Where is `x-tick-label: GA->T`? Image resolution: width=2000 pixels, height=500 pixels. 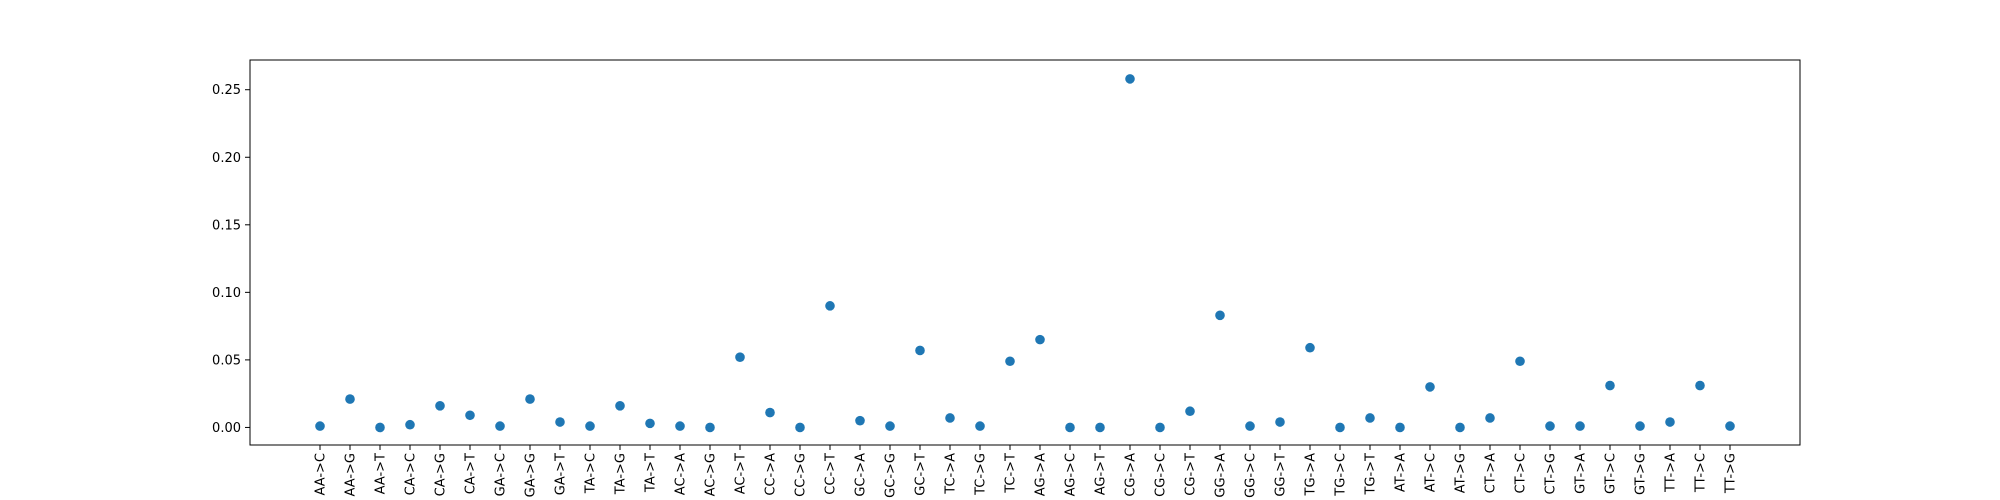
x-tick-label: GA->T is located at coordinates (561, 474).